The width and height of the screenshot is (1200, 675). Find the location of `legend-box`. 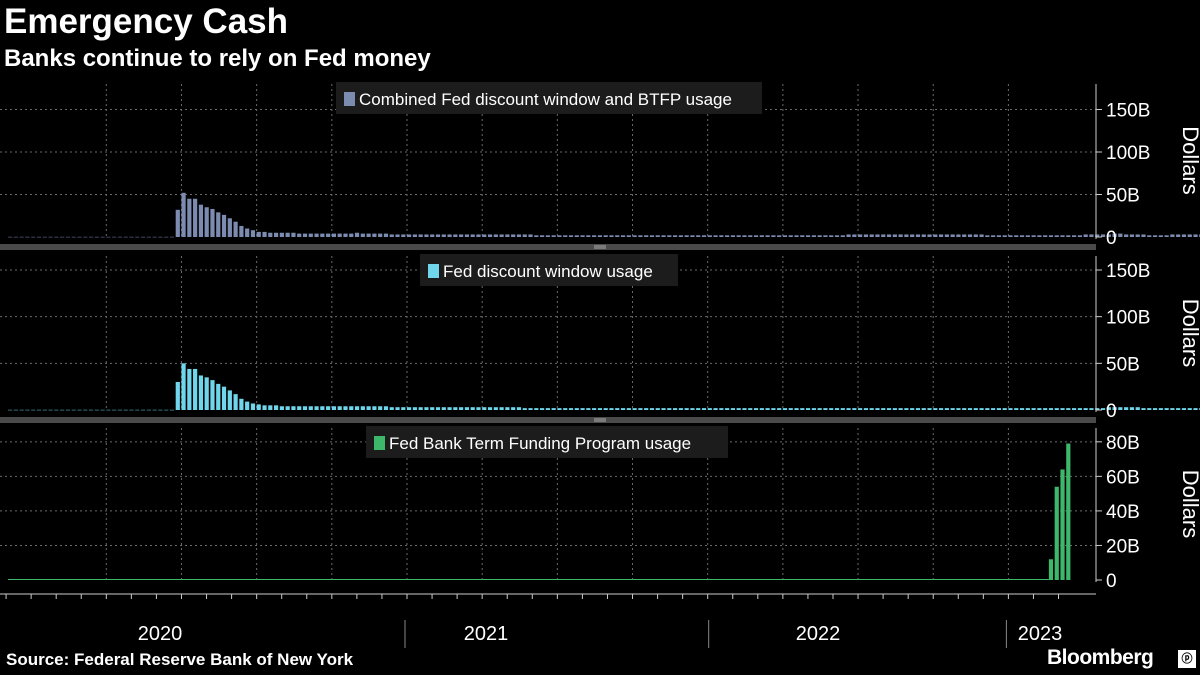

legend-box is located at coordinates (549, 270).